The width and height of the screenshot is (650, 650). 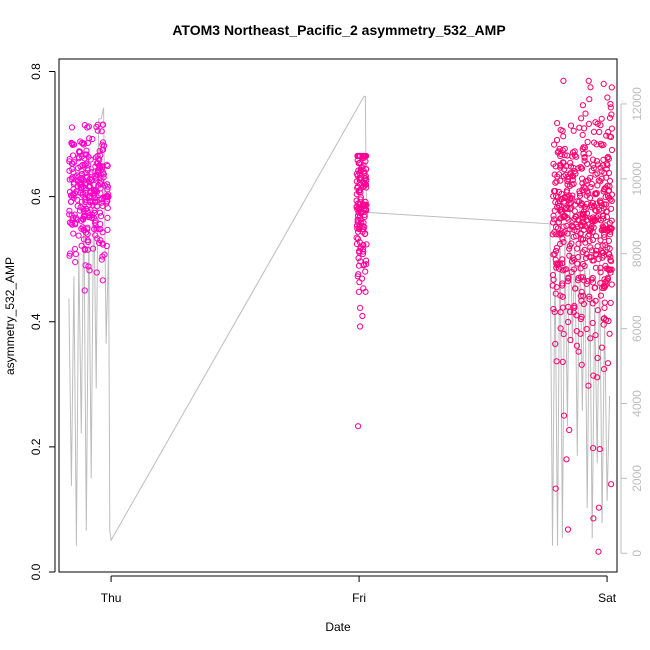 I want to click on x-axis-label: Date, so click(x=338, y=627).